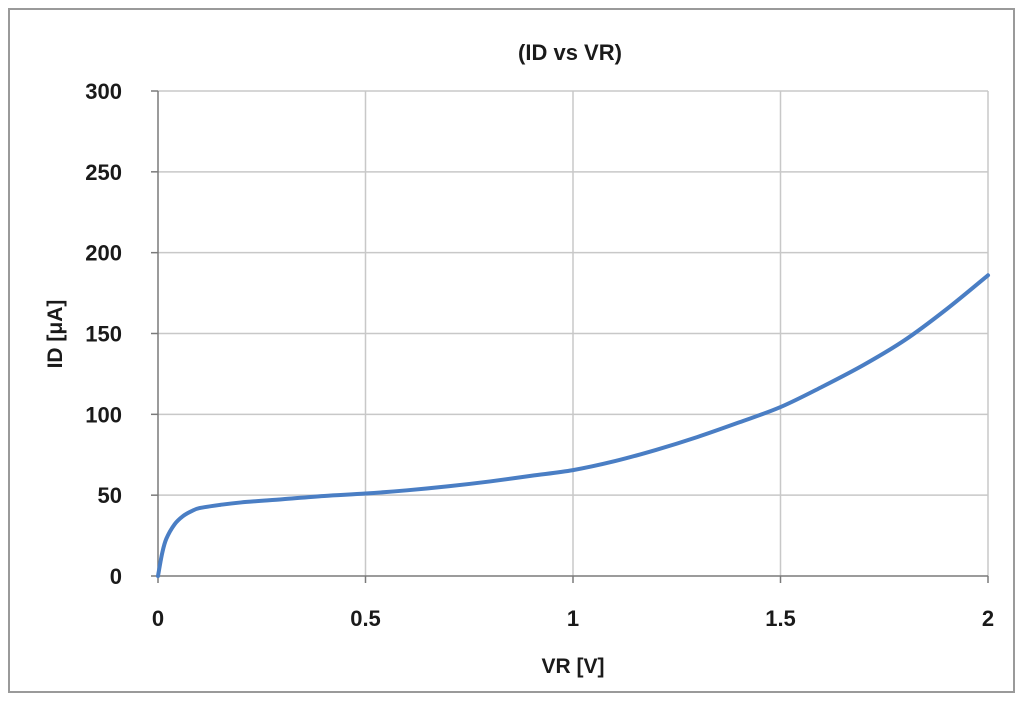  Describe the element at coordinates (103, 253) in the screenshot. I see `y-tick-label: 200` at that location.